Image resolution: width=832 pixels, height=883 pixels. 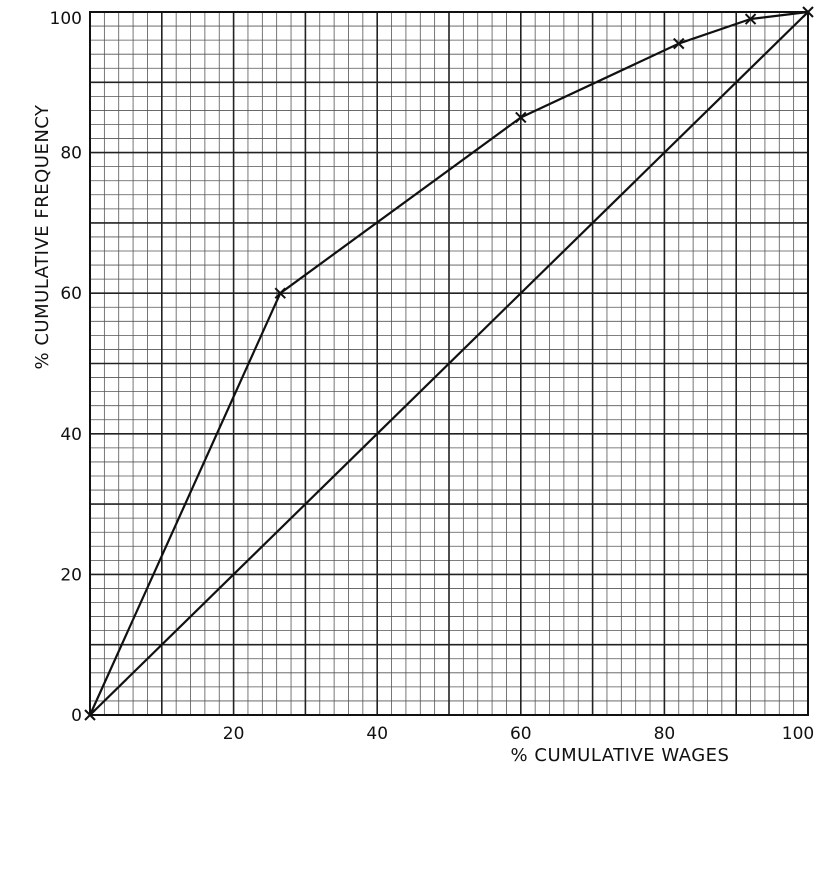 I want to click on y-tick-label: 20, so click(x=71, y=575).